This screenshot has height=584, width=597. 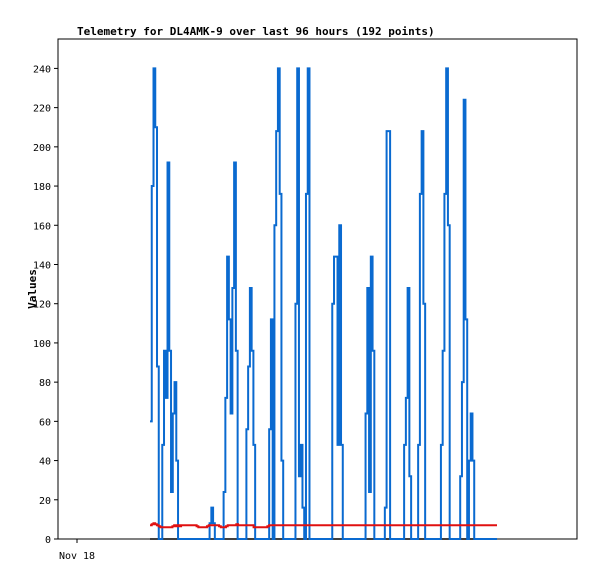 I want to click on y-tick-label: 200, so click(x=42, y=148).